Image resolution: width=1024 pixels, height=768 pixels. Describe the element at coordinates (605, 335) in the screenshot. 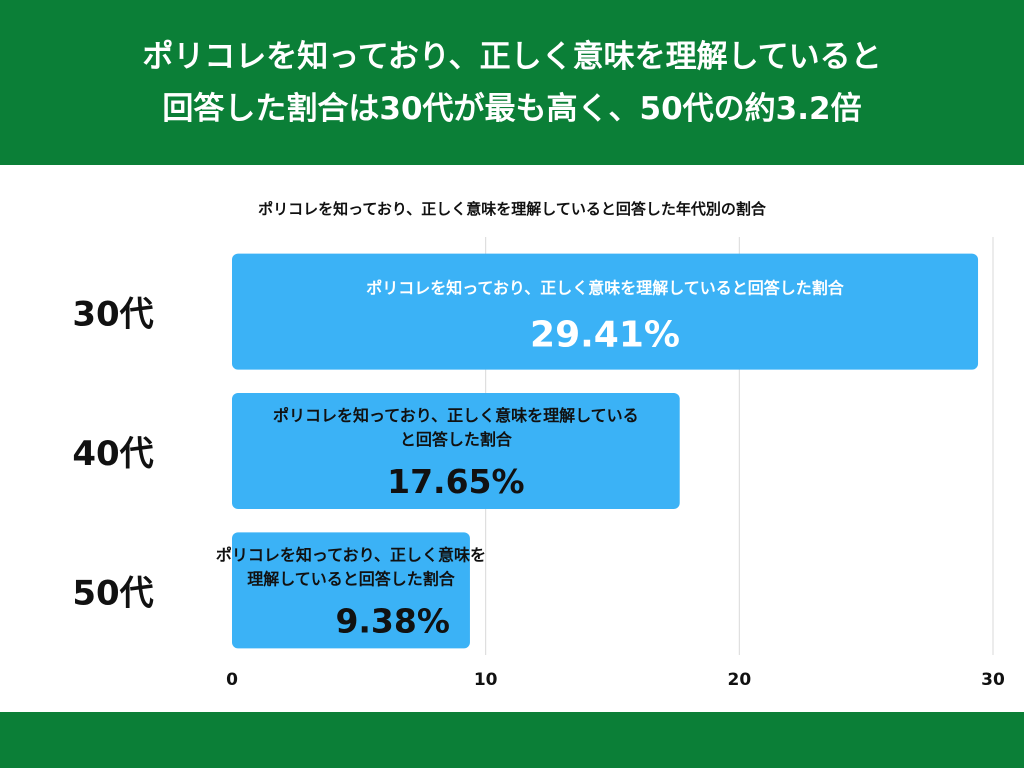

I see `value-label: 29.41%` at that location.